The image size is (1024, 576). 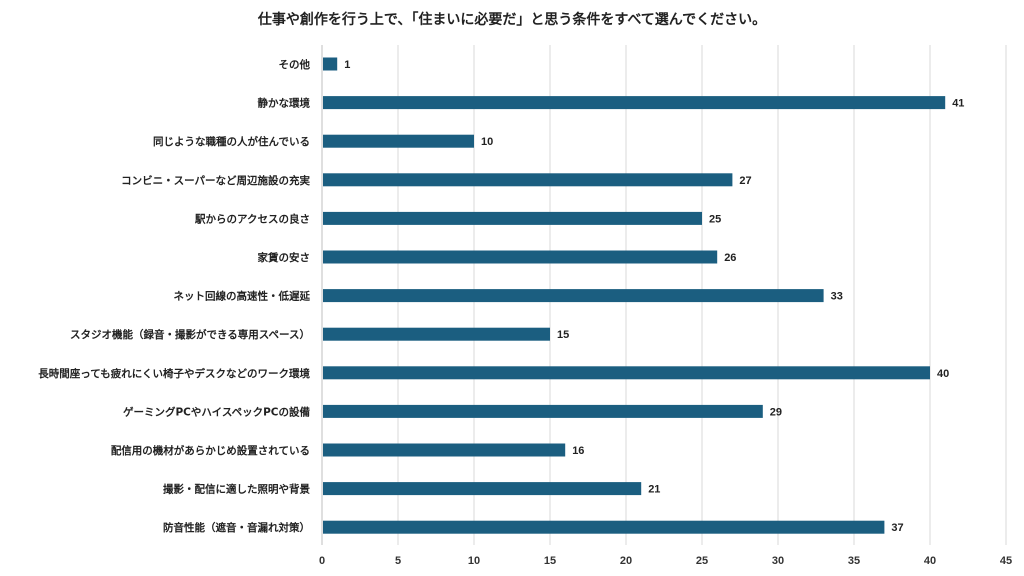 What do you see at coordinates (174, 373) in the screenshot?
I see `category-label: 長時間座っても疲れにくい椅子やデスクなどのワーク環境` at bounding box center [174, 373].